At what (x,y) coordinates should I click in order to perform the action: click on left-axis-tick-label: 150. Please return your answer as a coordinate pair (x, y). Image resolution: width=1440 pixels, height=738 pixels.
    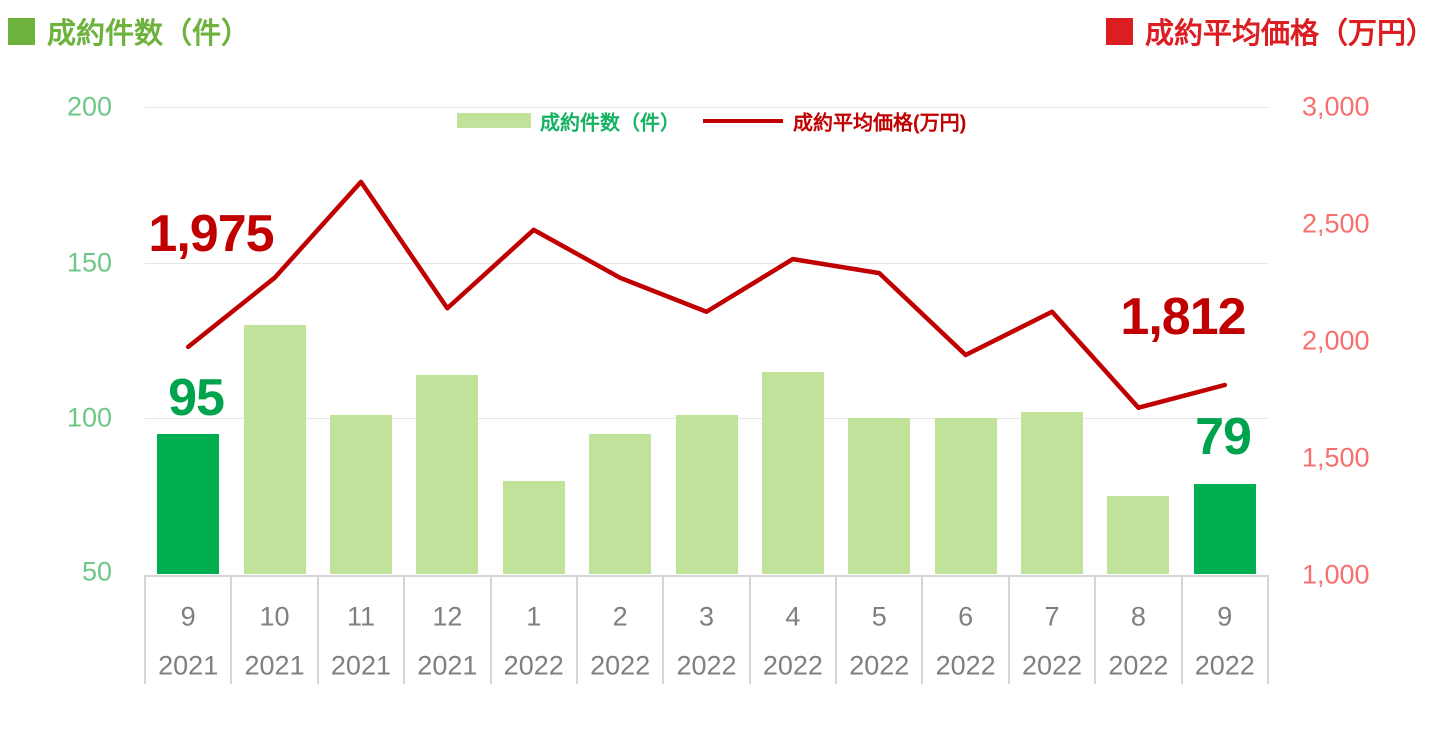
    Looking at the image, I should click on (89, 262).